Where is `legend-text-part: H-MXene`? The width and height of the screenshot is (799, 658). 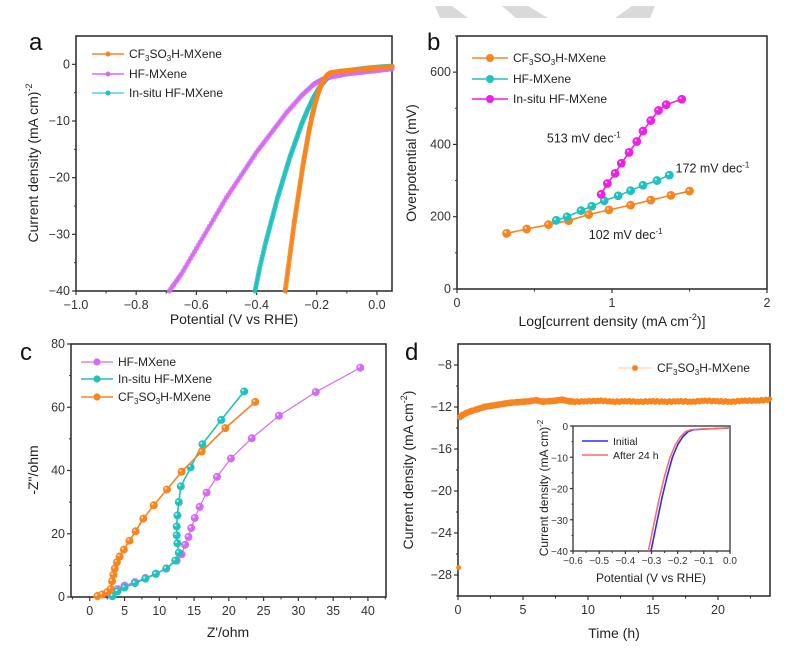 legend-text-part: H-MXene is located at coordinates (724, 368).